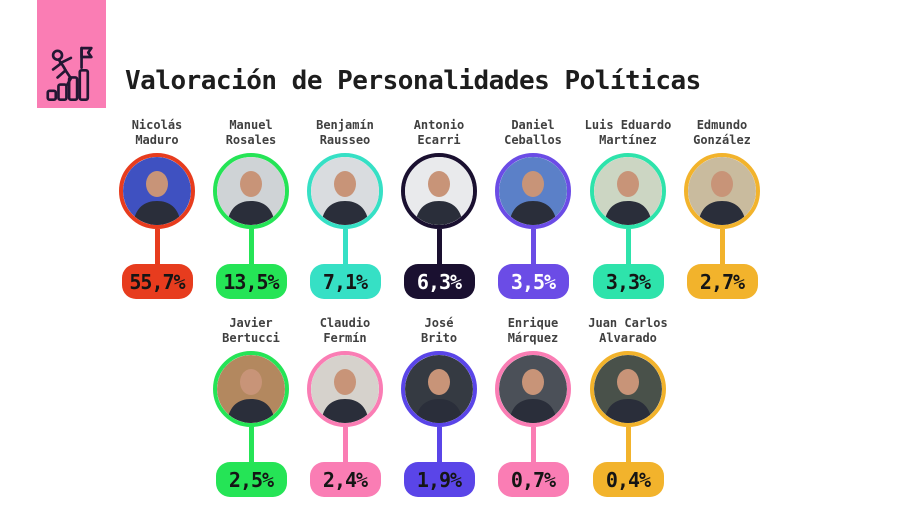 This screenshot has width=900, height=506. What do you see at coordinates (68, 77) in the screenshot?
I see `person-leg-front` at bounding box center [68, 77].